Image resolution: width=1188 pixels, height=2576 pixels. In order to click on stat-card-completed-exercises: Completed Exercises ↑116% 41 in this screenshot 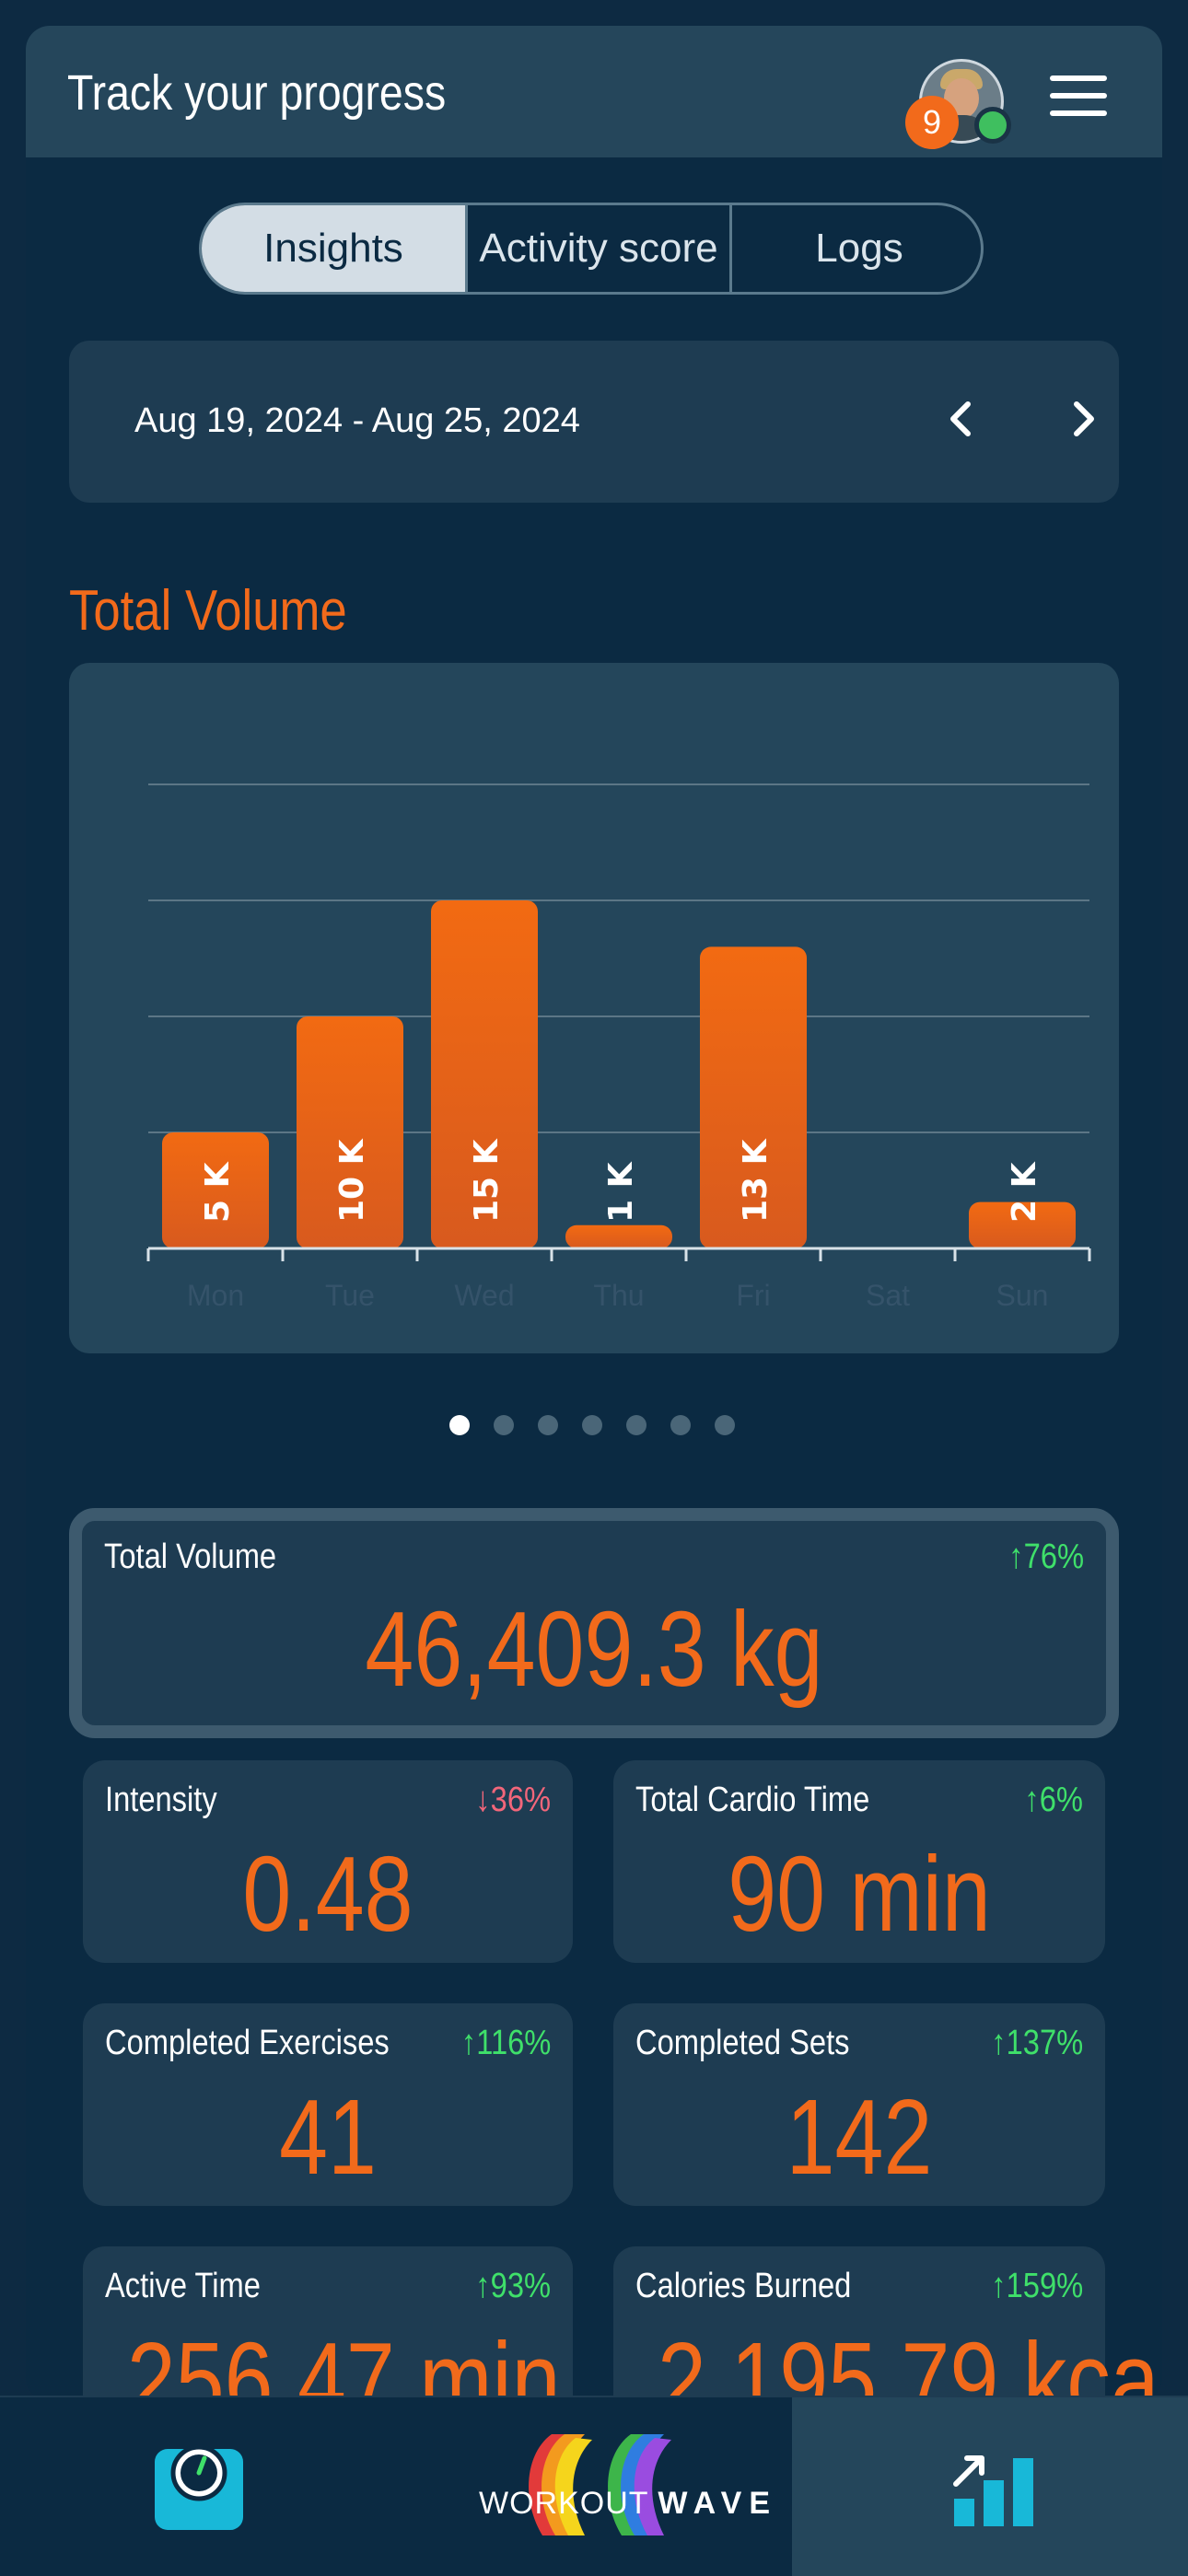, I will do `click(328, 2104)`.